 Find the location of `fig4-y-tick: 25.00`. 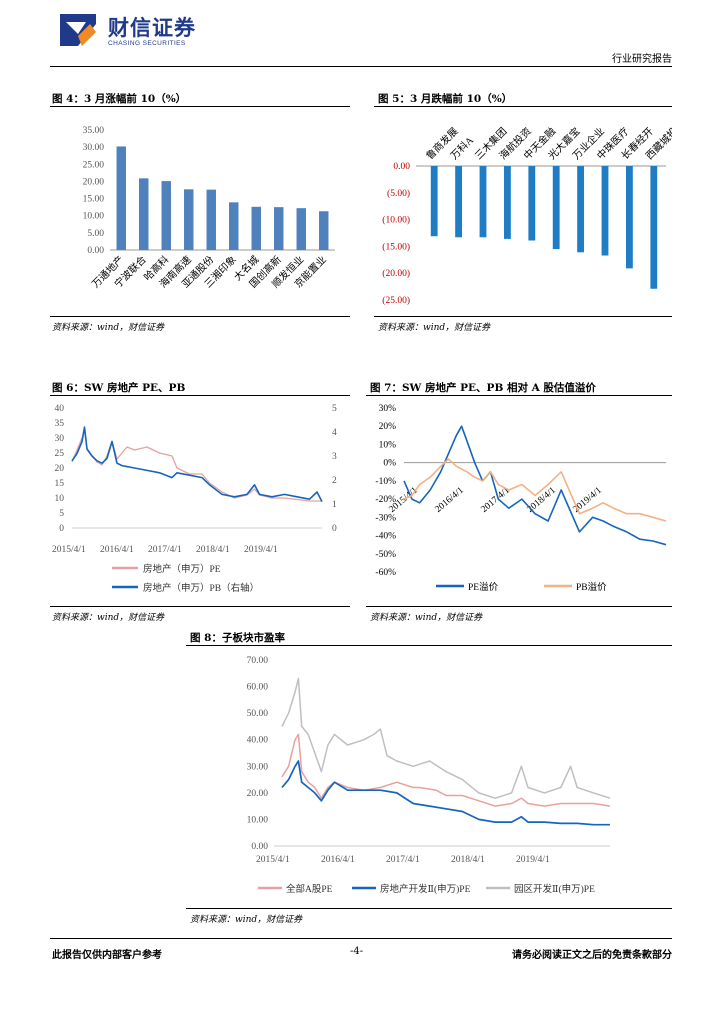

fig4-y-tick: 25.00 is located at coordinates (94, 165).